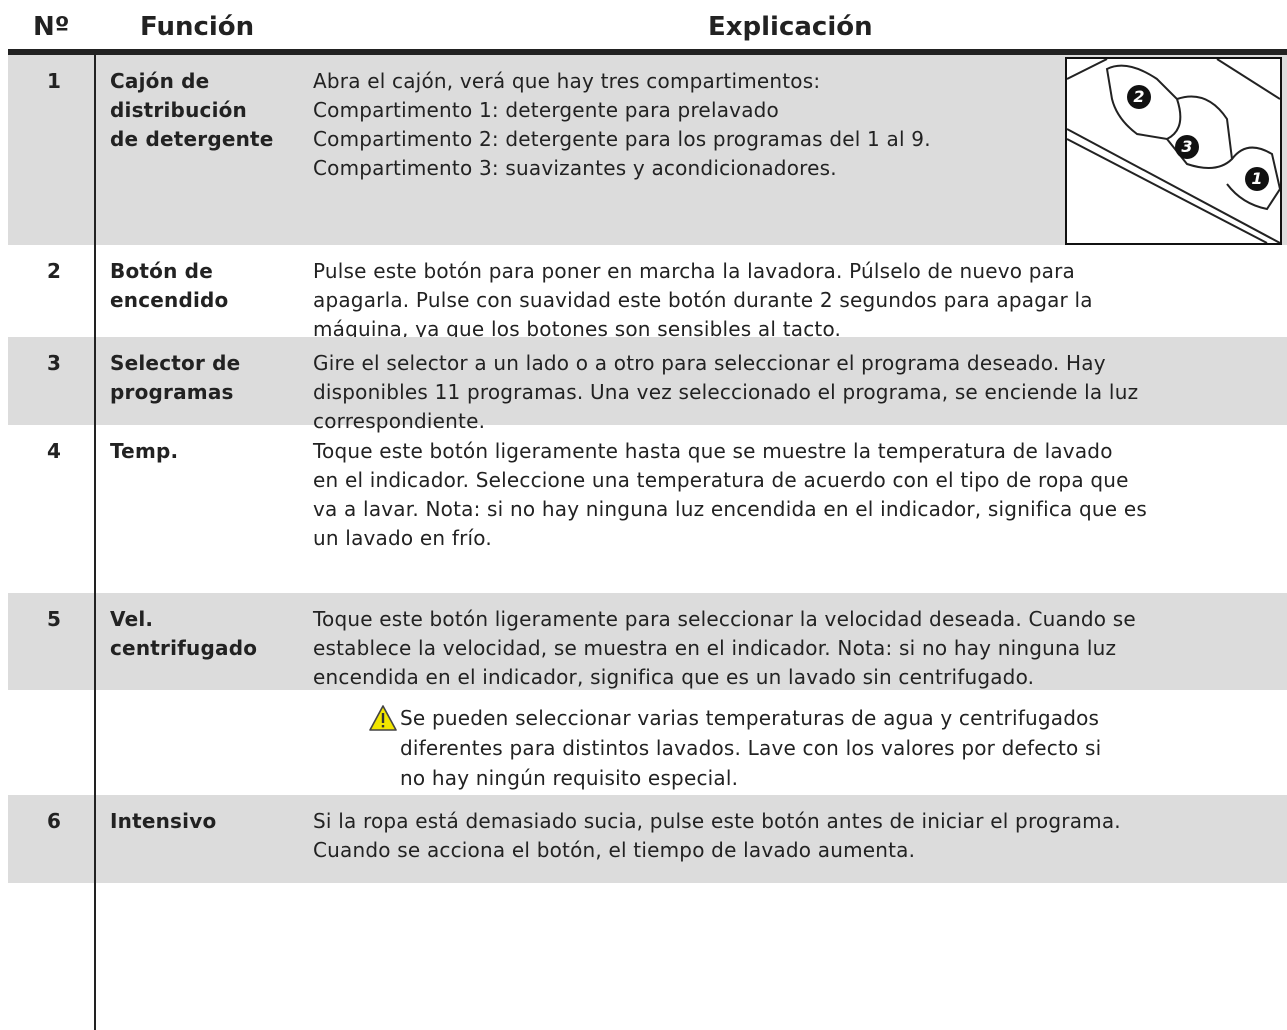 This screenshot has width=1287, height=1030. Describe the element at coordinates (54, 821) in the screenshot. I see `row-number: 6` at that location.